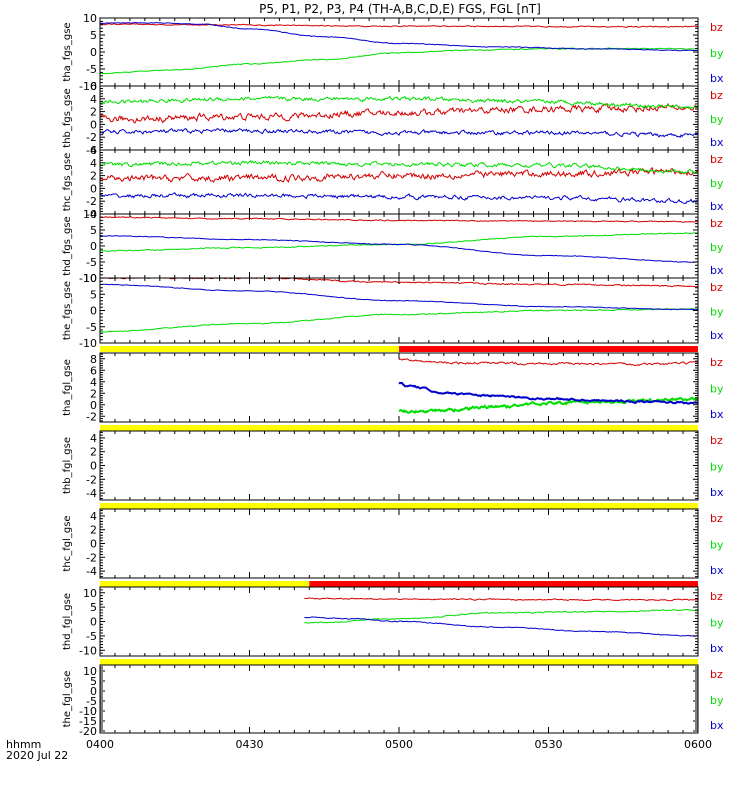 The width and height of the screenshot is (750, 800). Describe the element at coordinates (67, 245) in the screenshot. I see `y-axis-label: thd_fgs_gse` at that location.